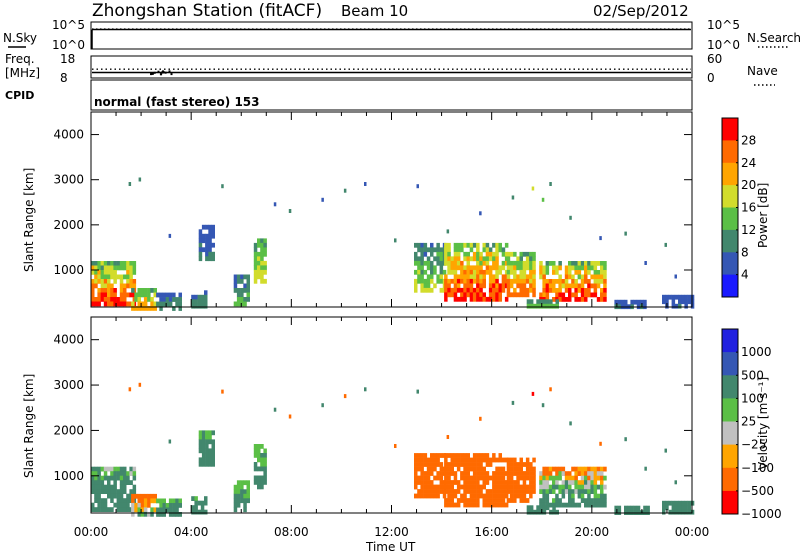 Image resolution: width=800 pixels, height=554 pixels. Describe the element at coordinates (730, 152) in the screenshot. I see `power-colorbar-segment` at that location.